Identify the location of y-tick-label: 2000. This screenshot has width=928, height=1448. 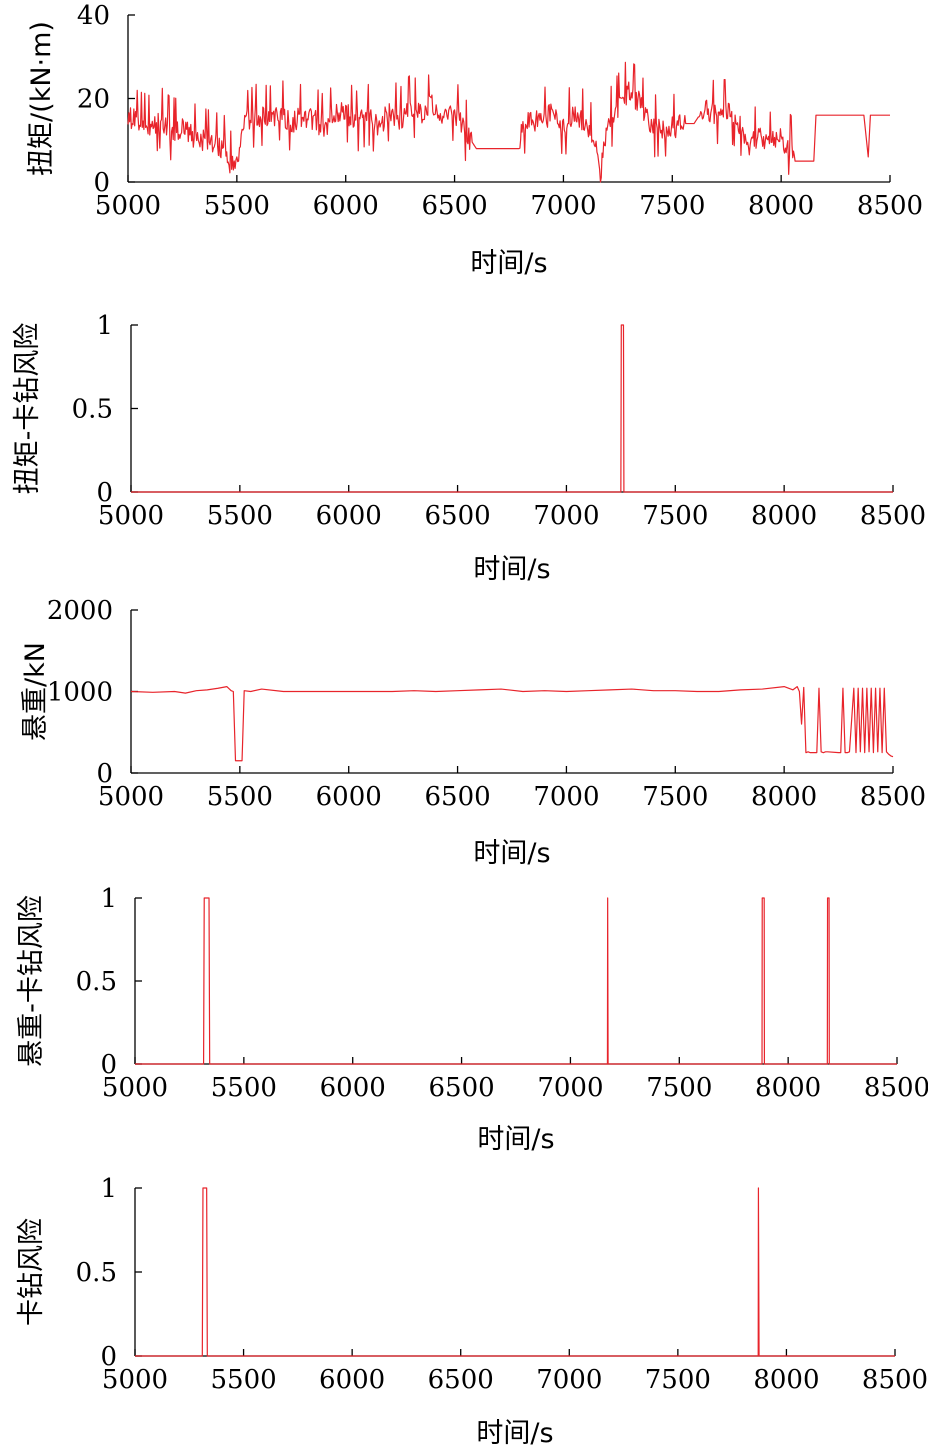
(80, 611).